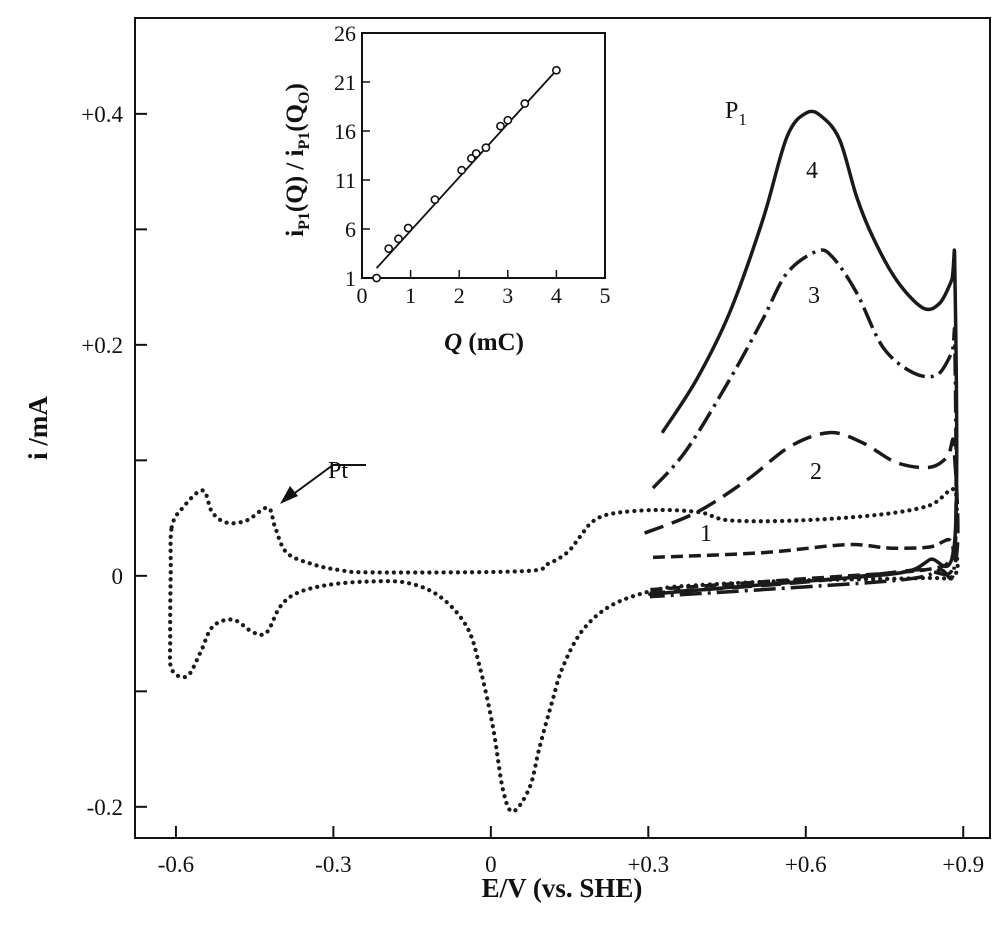  I want to click on curve-4-label: 4, so click(812, 171).